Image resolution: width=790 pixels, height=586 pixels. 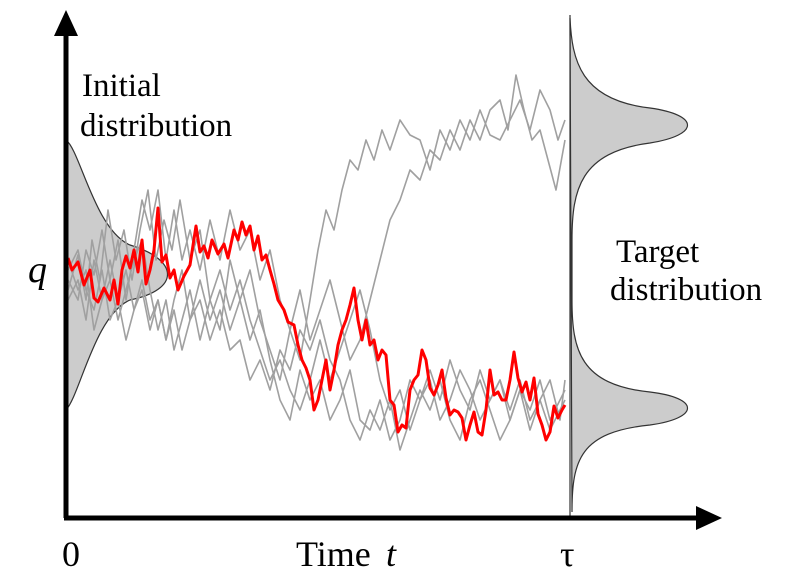 I want to click on y-axis-label: q, so click(x=37, y=270).